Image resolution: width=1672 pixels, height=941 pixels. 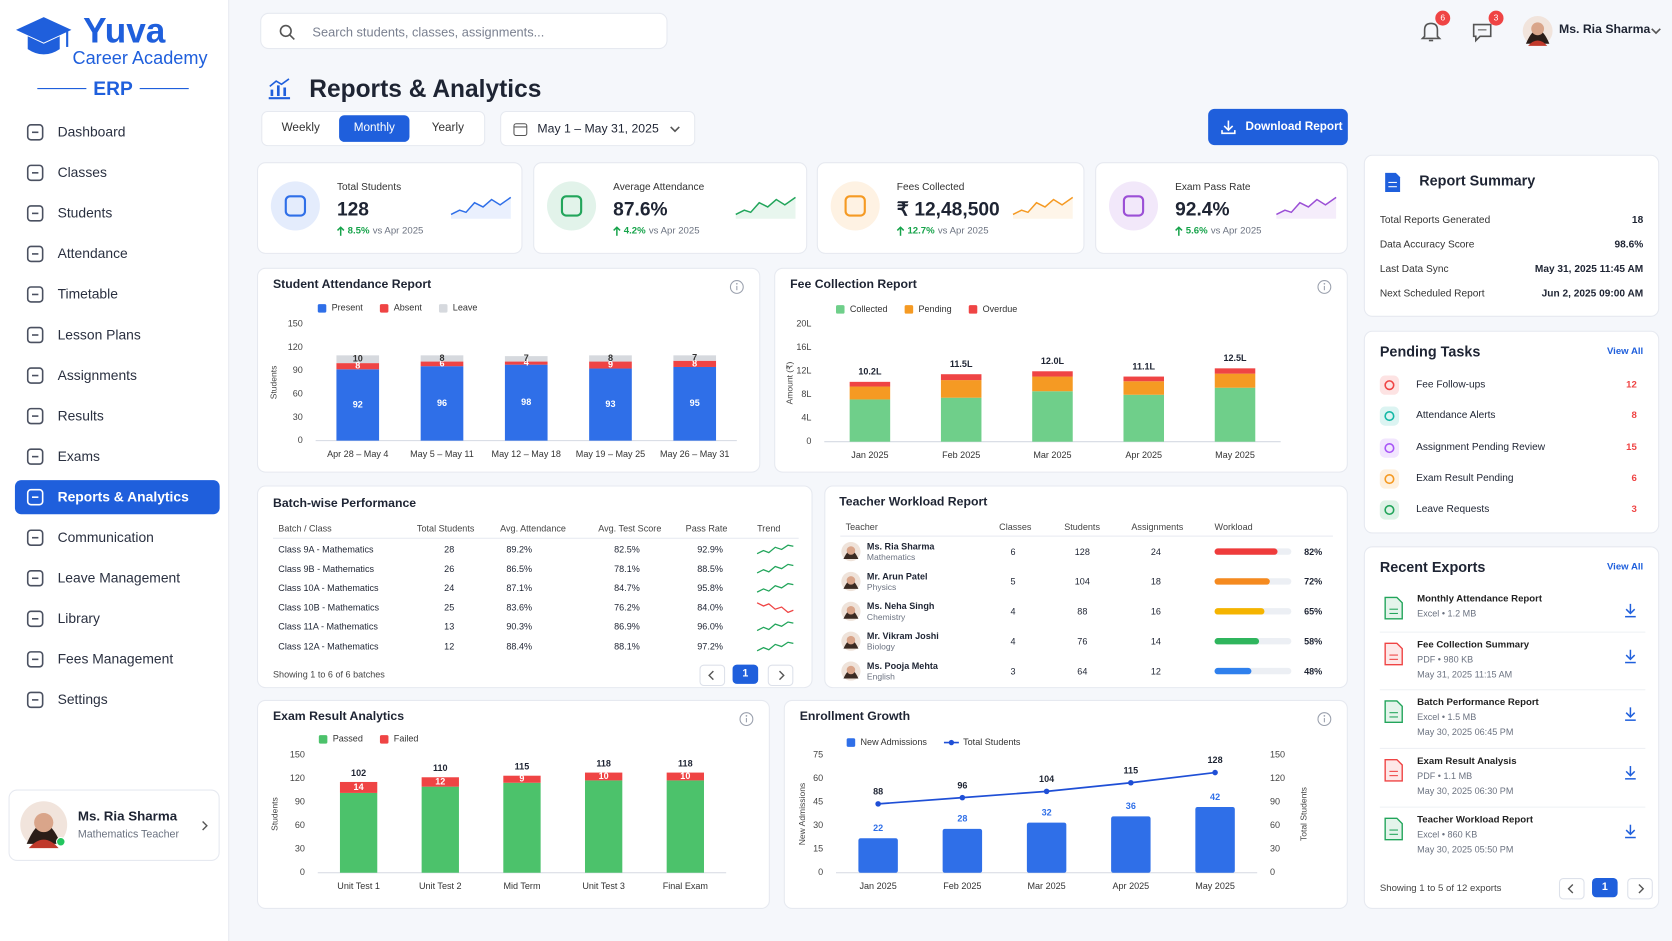 I want to click on table-cell: 78.1%, so click(x=627, y=569).